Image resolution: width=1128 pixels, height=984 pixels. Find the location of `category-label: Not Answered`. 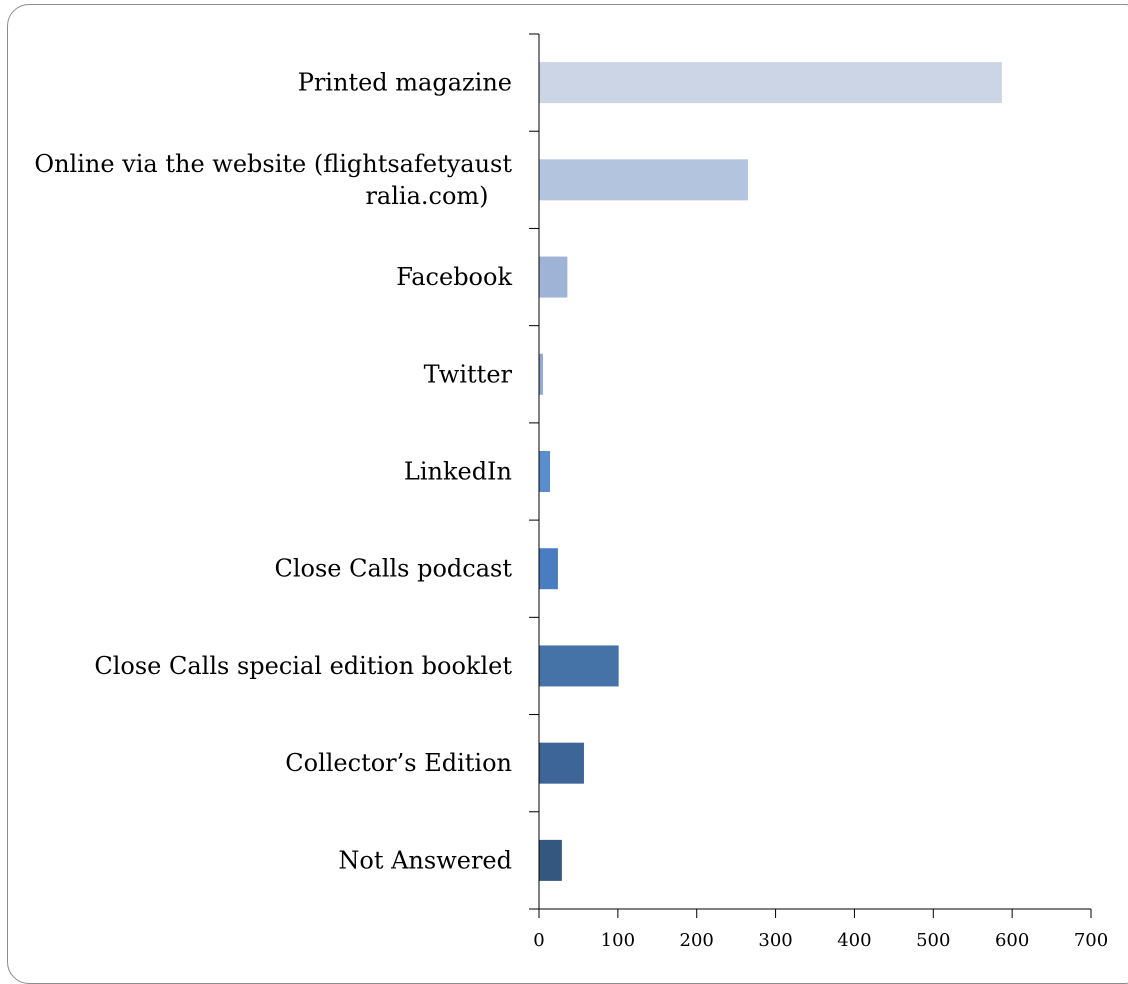

category-label: Not Answered is located at coordinates (425, 860).